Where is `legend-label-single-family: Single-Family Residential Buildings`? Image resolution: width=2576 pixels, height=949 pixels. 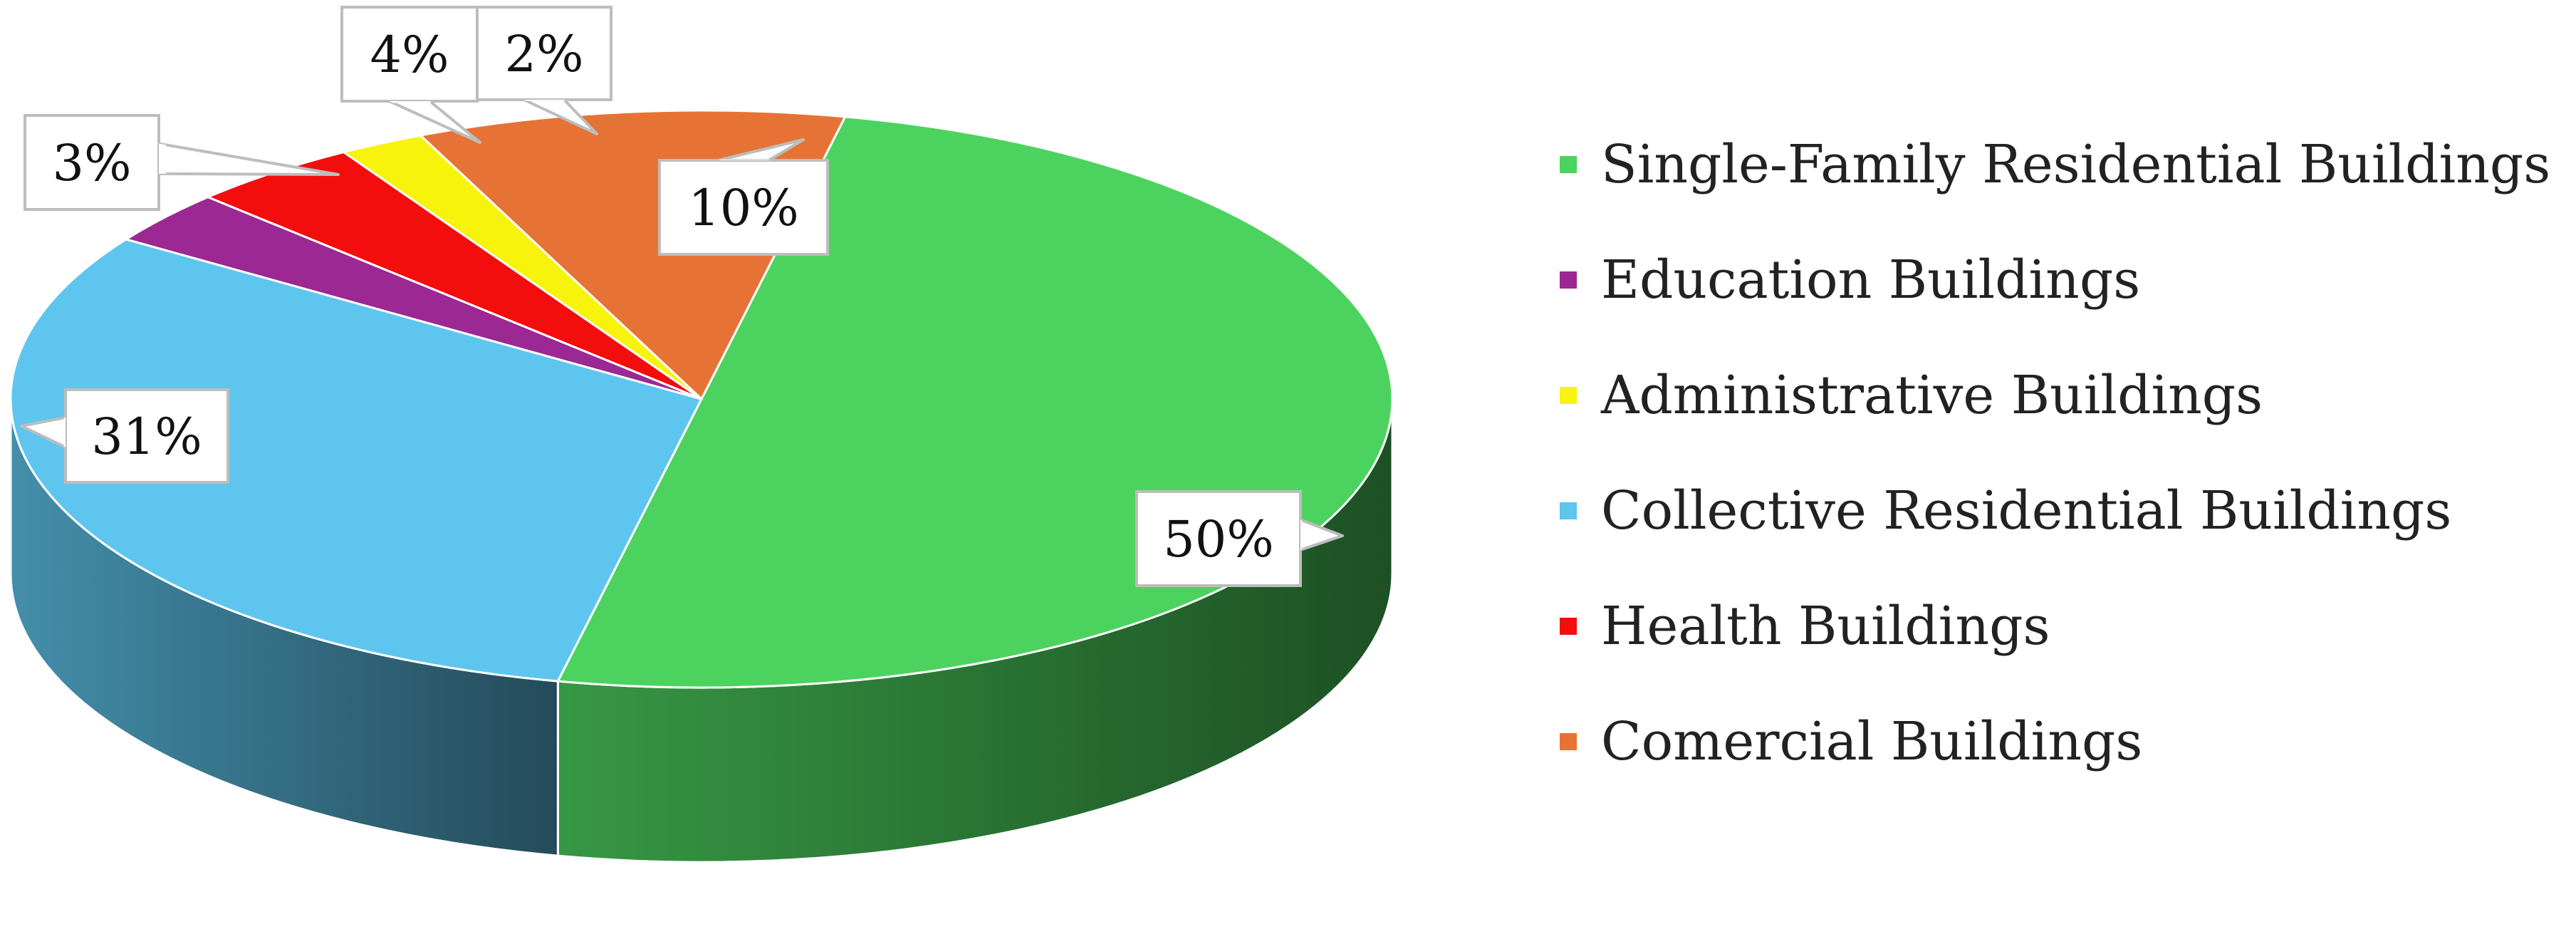 legend-label-single-family: Single-Family Residential Buildings is located at coordinates (2076, 164).